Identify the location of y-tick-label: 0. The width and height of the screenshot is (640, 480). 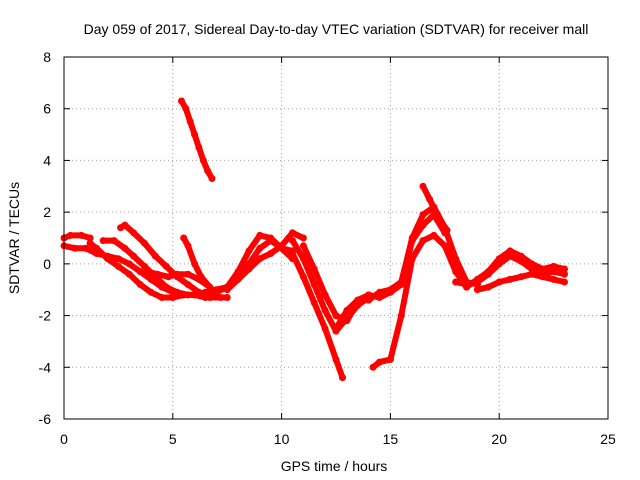
(47, 264).